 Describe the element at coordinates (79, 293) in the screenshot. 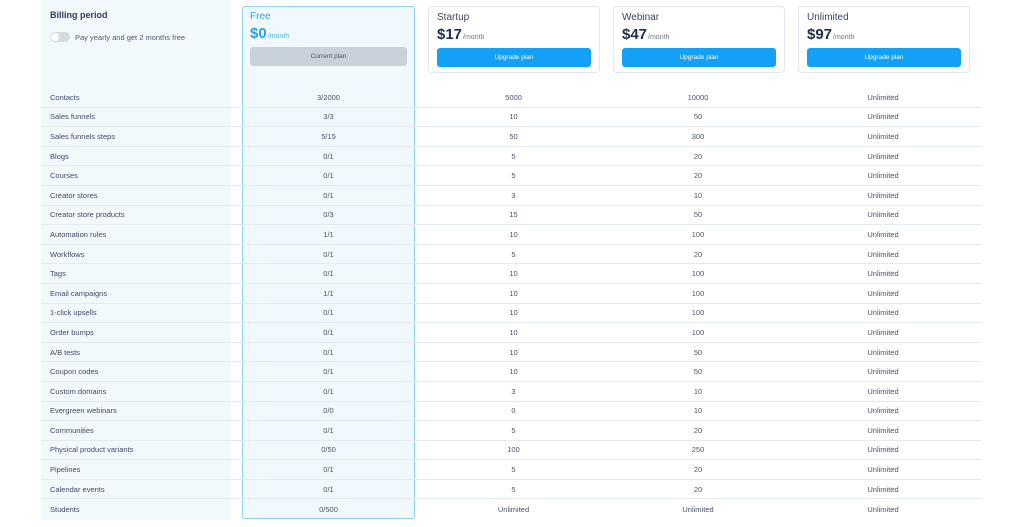

I see `feature-label: Email campaigns` at that location.